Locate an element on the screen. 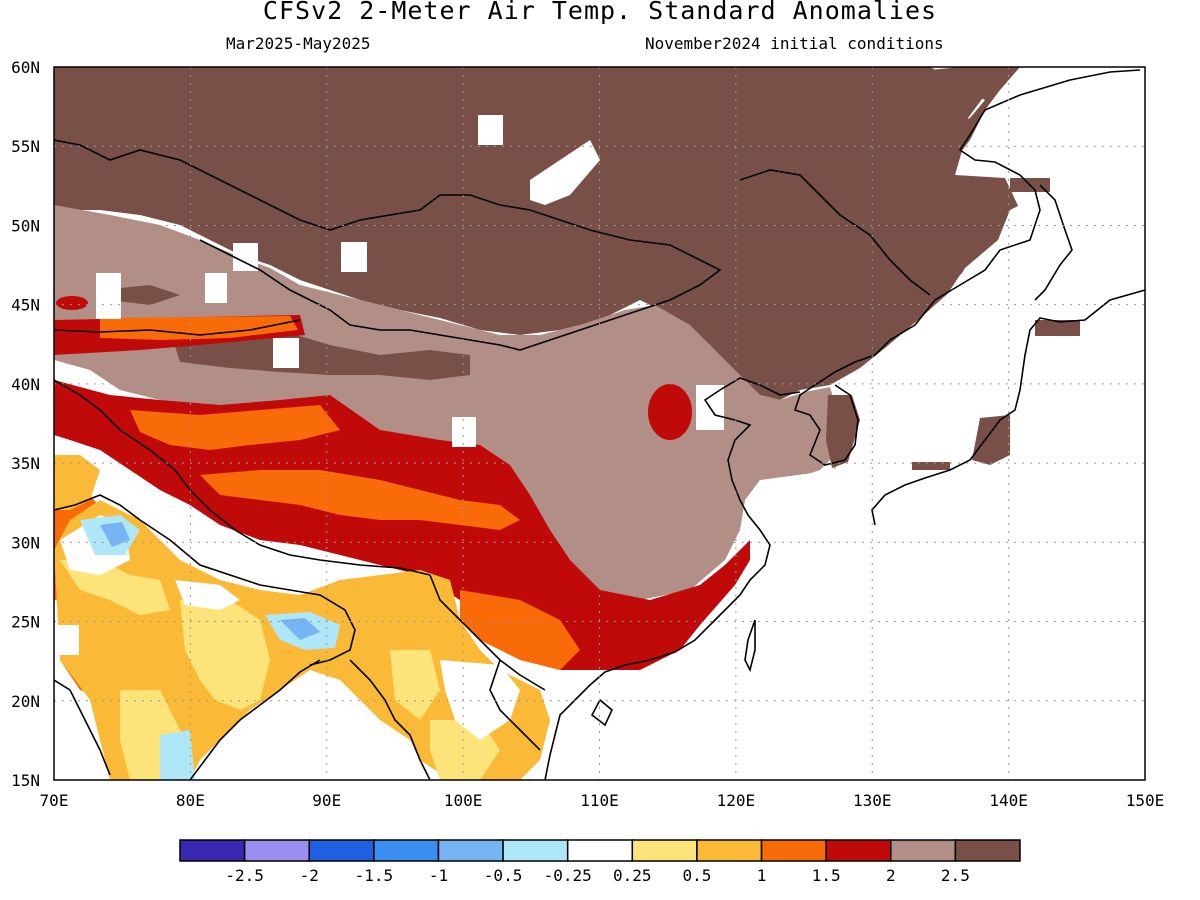 This screenshot has height=900, width=1200. longitude-label: 140E is located at coordinates (1008, 800).